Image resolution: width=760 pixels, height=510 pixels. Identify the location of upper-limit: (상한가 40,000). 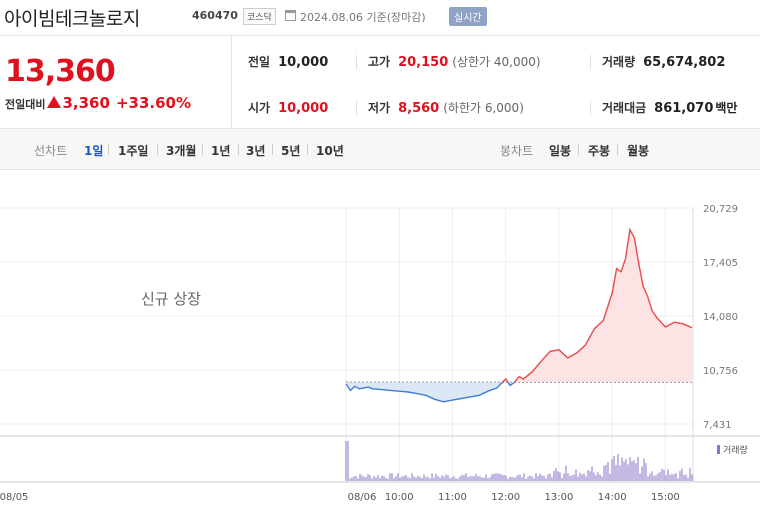
(496, 62).